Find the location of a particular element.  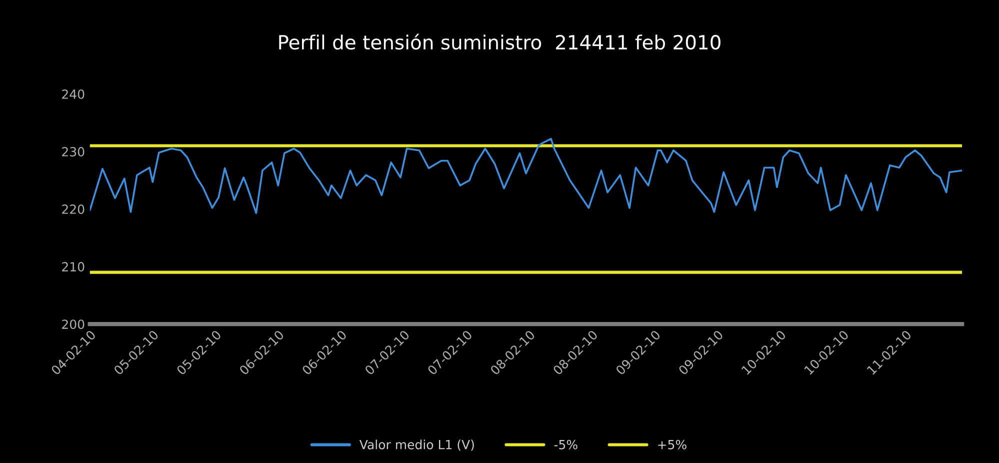

legend-label: Valor medio L1 (V) is located at coordinates (416, 445).